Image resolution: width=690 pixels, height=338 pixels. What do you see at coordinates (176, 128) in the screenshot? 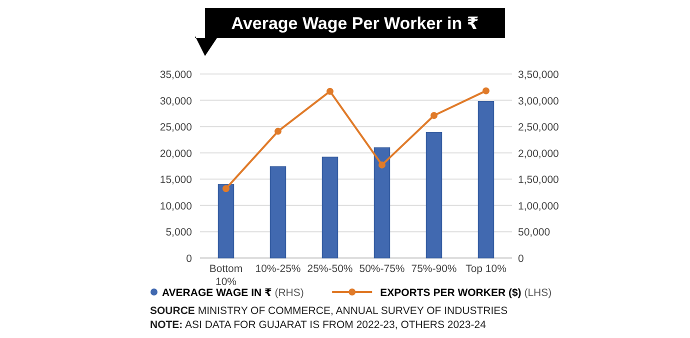
I see `y-tick-label: 25,000` at bounding box center [176, 128].